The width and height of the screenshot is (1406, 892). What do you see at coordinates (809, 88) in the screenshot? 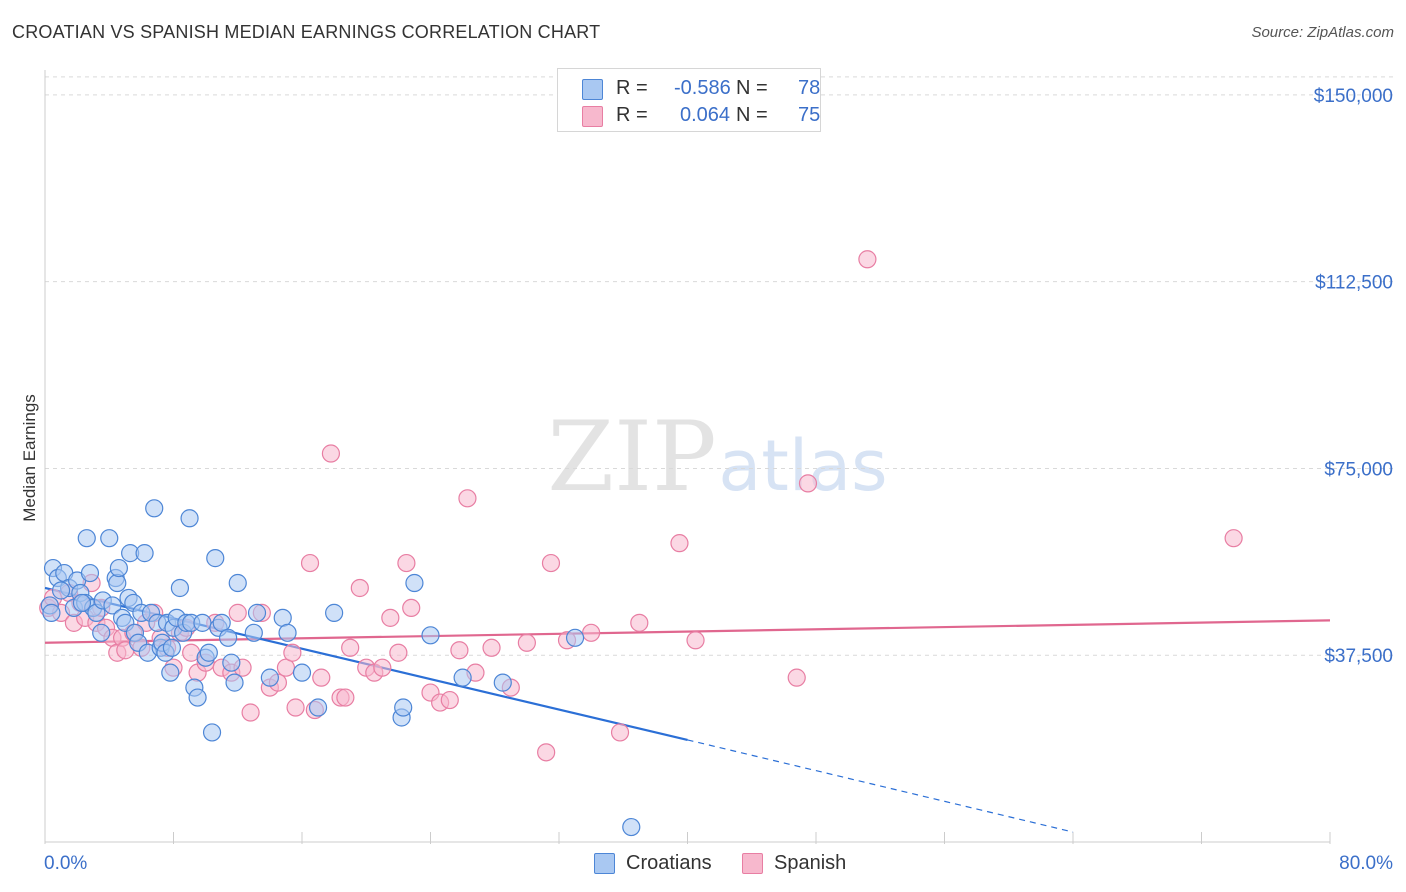
I see `legend-n-value: 78` at bounding box center [809, 88].